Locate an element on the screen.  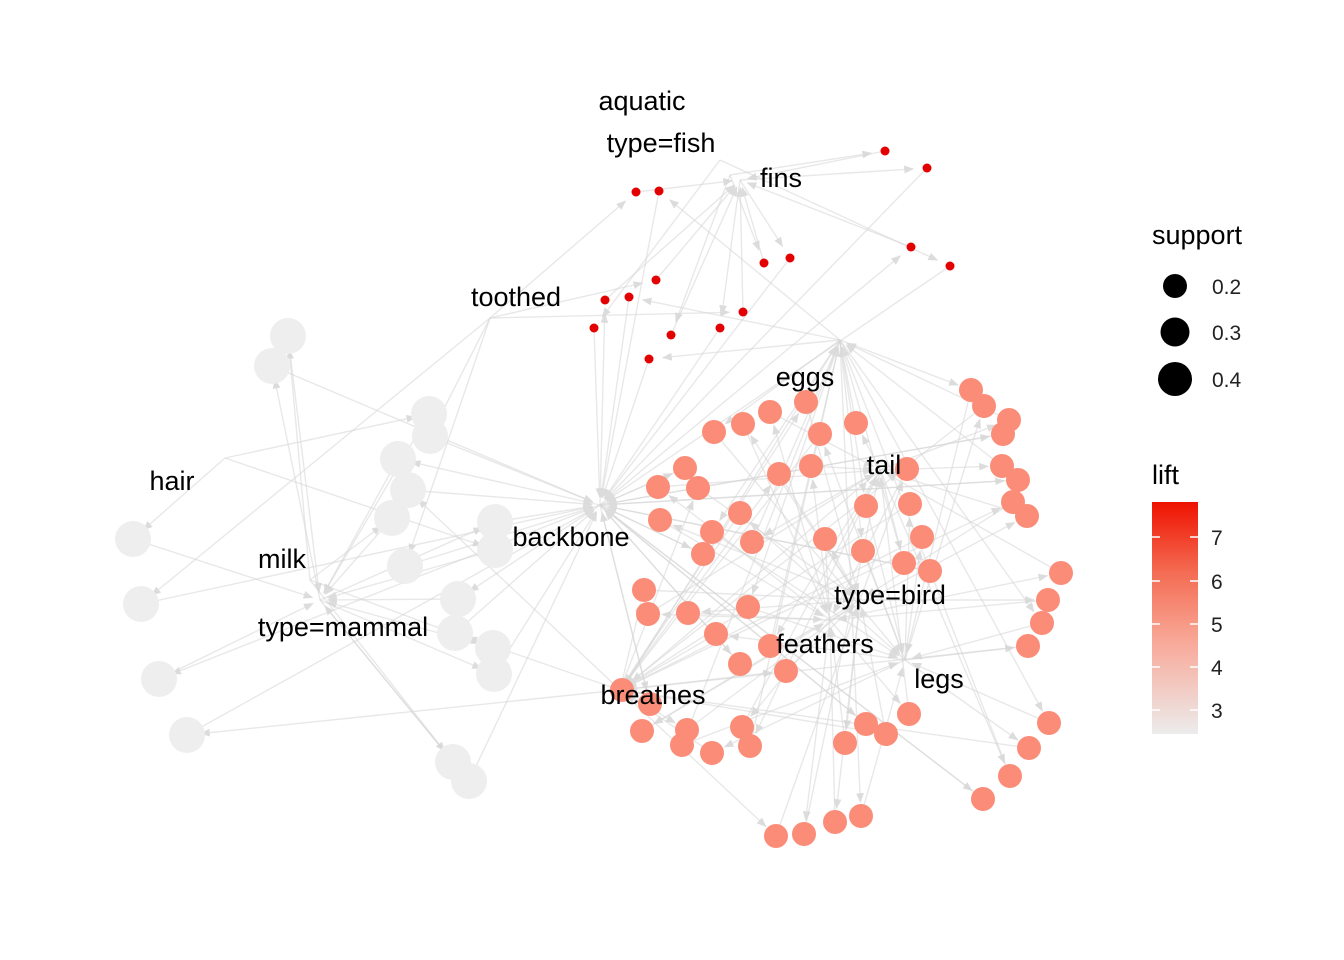
item-label-milk: milk is located at coordinates (282, 559).